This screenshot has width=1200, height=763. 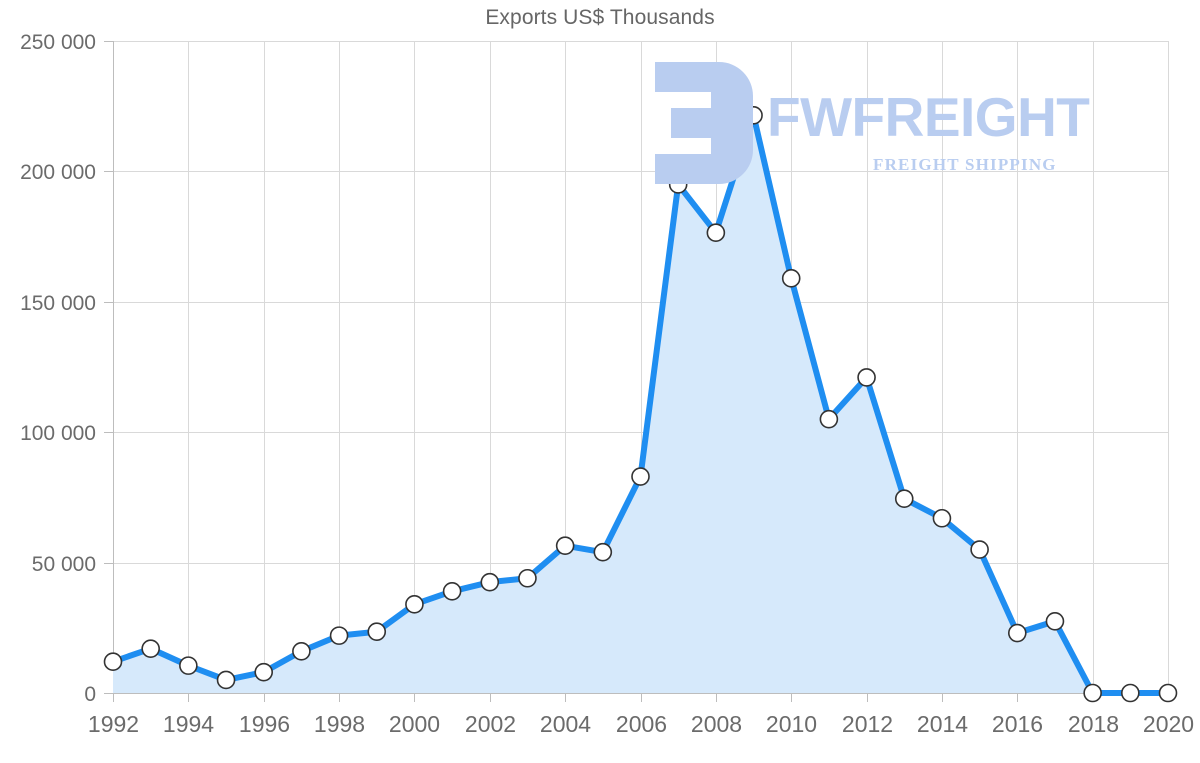 What do you see at coordinates (58, 42) in the screenshot?
I see `y-tick-label: 250 000` at bounding box center [58, 42].